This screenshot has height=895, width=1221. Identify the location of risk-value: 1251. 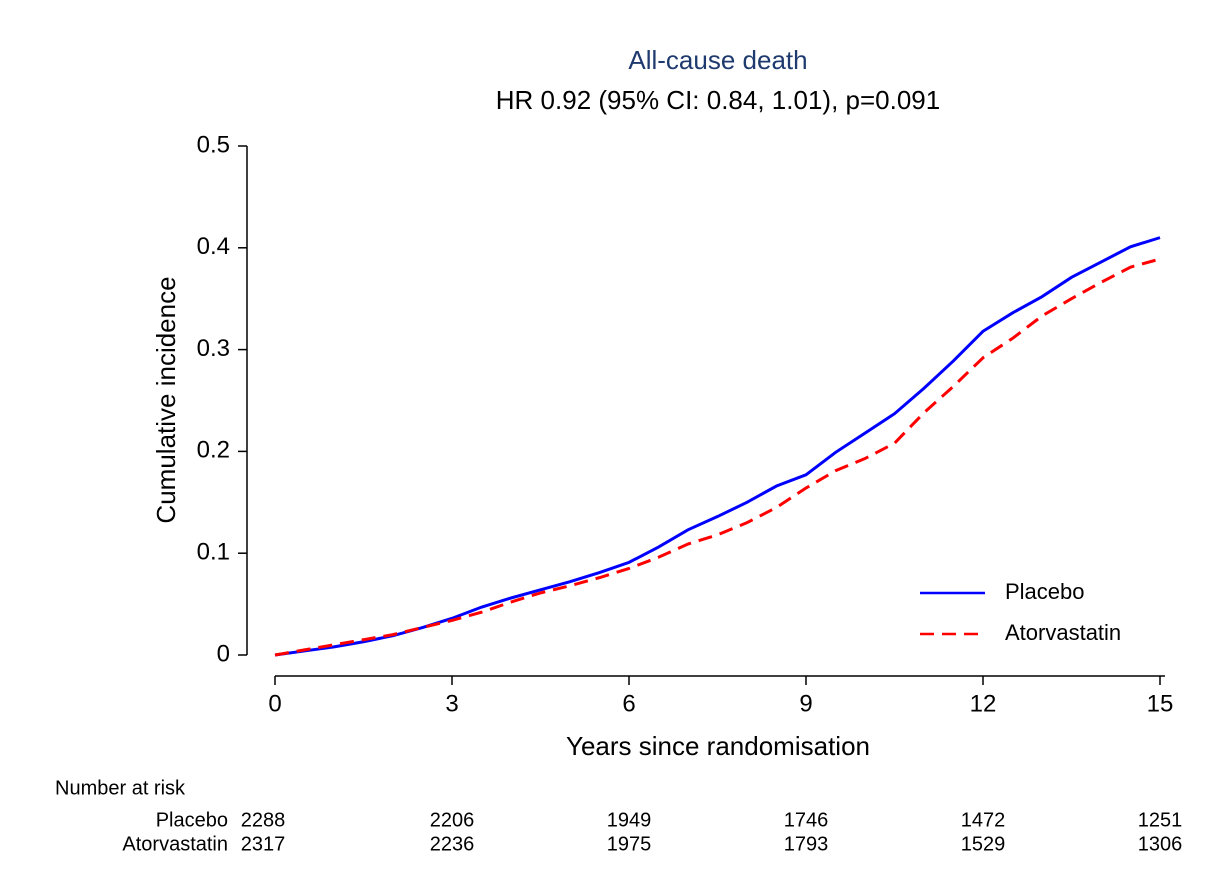
(1160, 820).